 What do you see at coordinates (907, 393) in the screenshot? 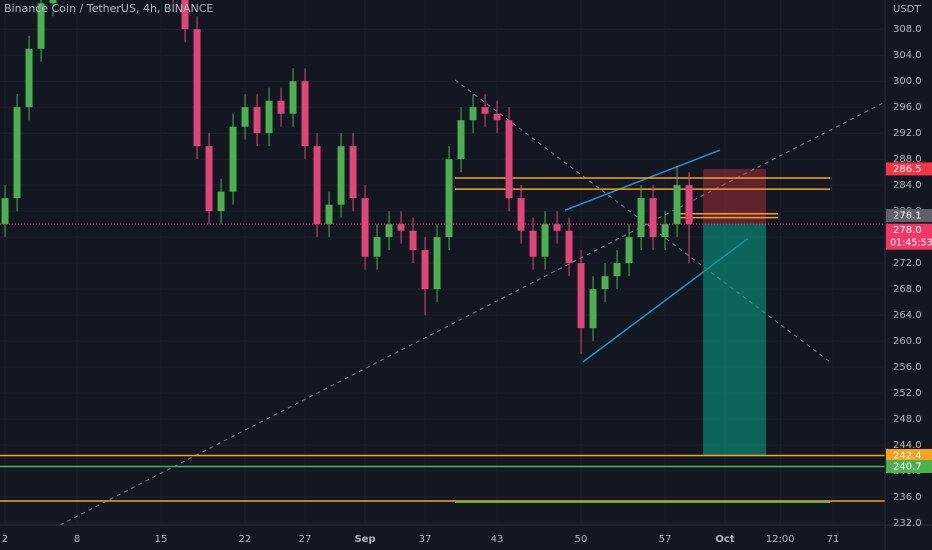
I see `y-tick-label: 252.0` at bounding box center [907, 393].